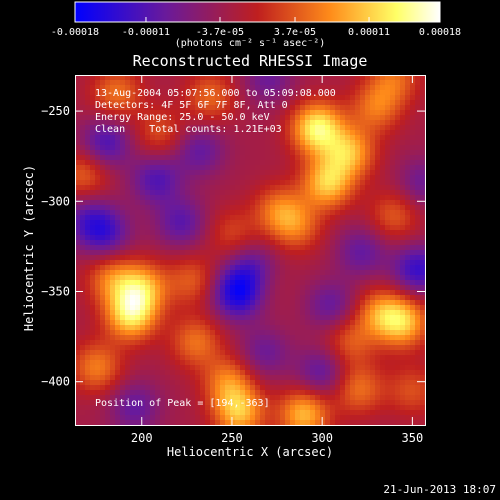 This screenshot has width=500, height=500. I want to click on peak-position-label: Position of Peak = [194,-363], so click(182, 403).